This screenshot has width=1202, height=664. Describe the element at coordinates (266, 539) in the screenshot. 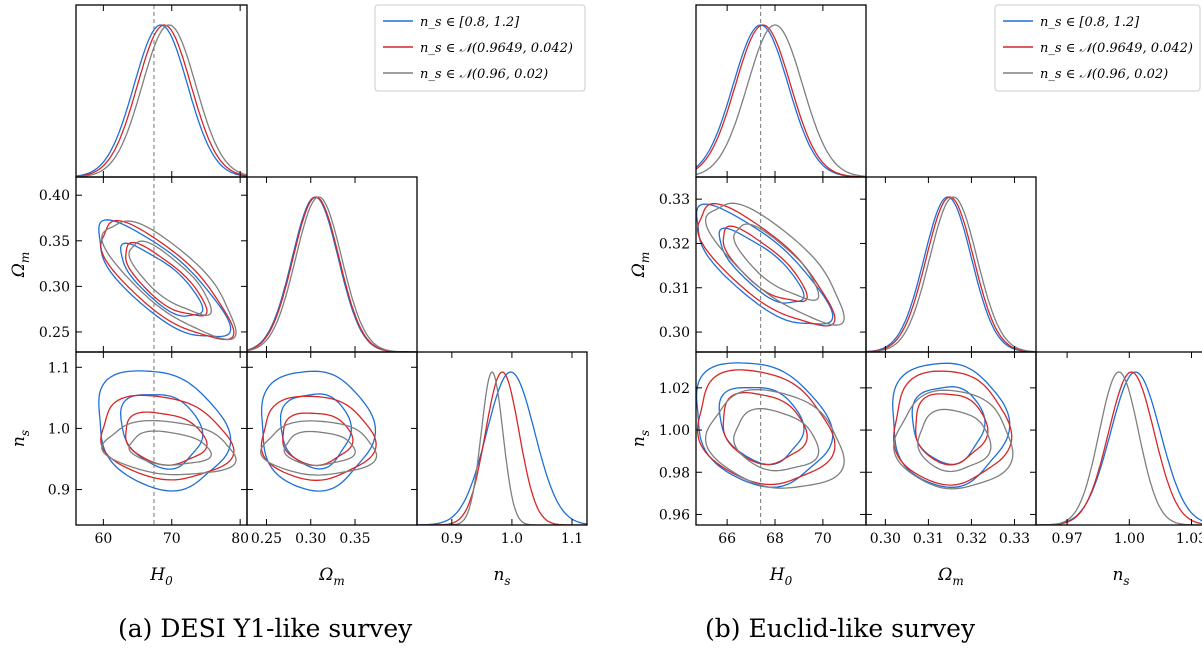

I see `x-tick-label: 0.25` at that location.